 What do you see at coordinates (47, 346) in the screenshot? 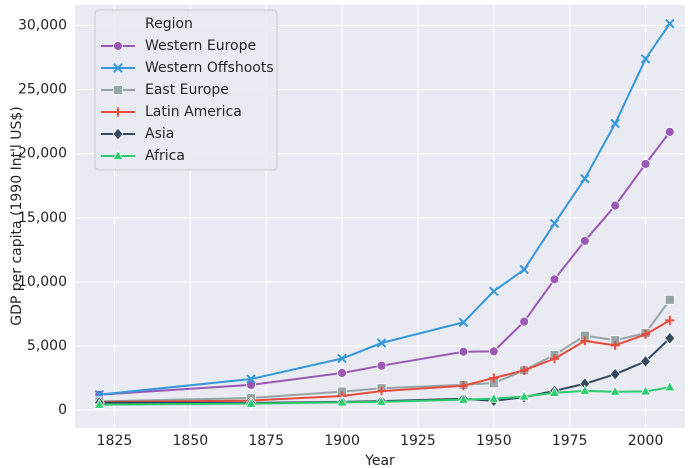
I see `y-tick-label: 5,000` at bounding box center [47, 346].